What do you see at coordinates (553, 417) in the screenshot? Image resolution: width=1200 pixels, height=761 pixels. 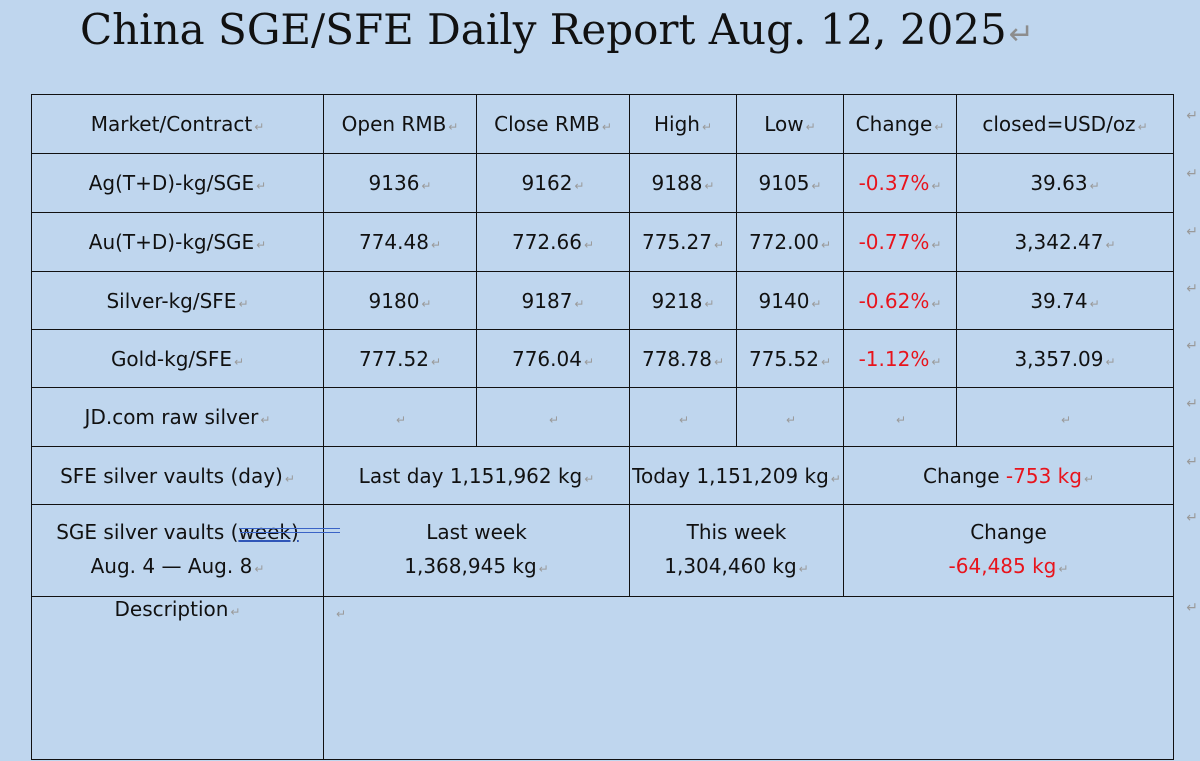 I see `cell-close: ↵` at bounding box center [553, 417].